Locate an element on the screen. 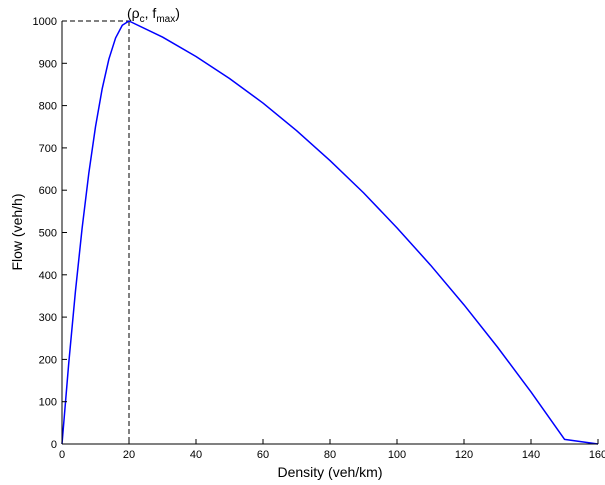  y-tick-label: 600 is located at coordinates (48, 191).